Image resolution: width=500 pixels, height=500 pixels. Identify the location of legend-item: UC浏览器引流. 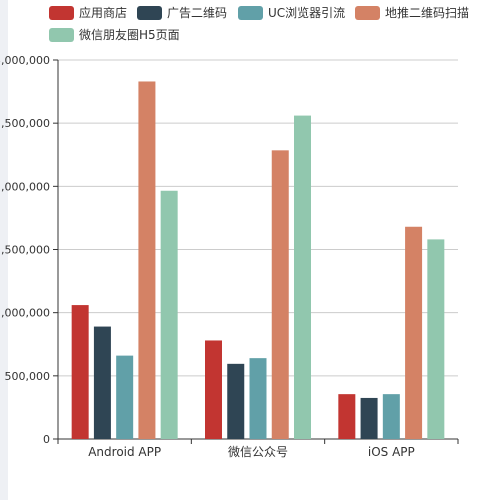
(291, 12).